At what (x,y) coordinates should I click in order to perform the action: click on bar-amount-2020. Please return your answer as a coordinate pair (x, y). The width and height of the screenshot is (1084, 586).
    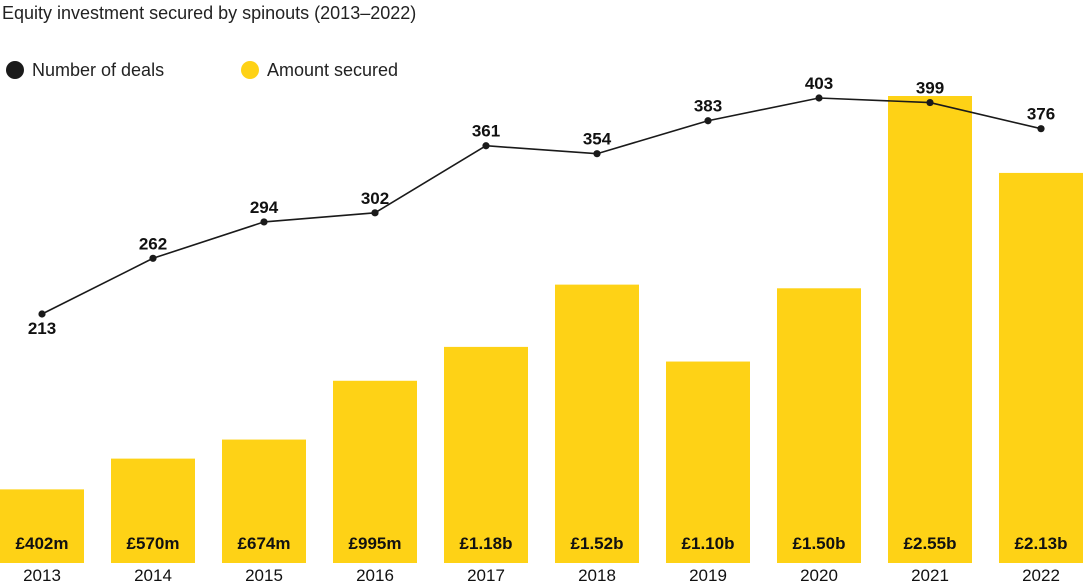
    Looking at the image, I should click on (819, 425).